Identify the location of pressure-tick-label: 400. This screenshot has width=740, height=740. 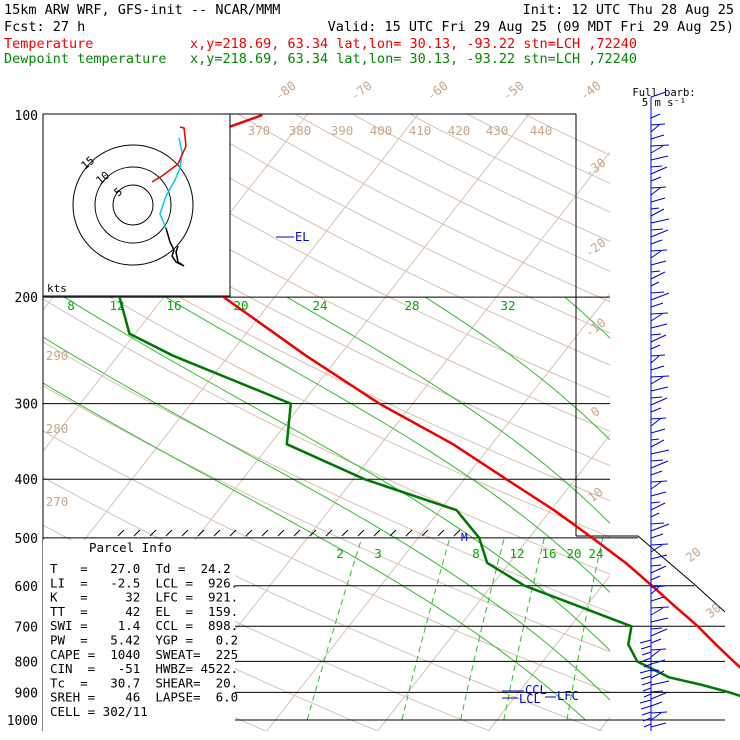
(26, 480).